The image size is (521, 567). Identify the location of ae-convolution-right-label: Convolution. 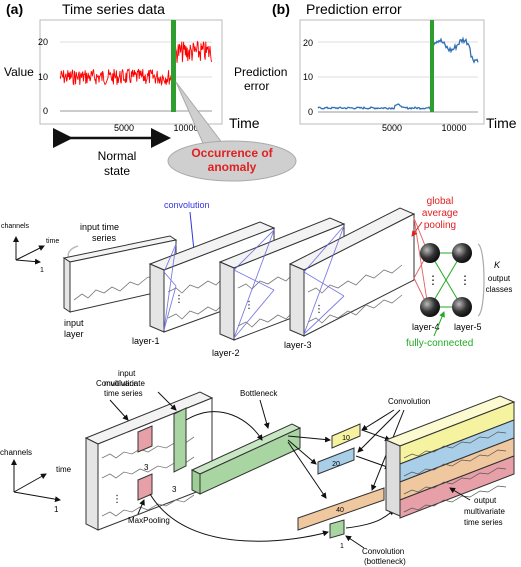
(409, 401).